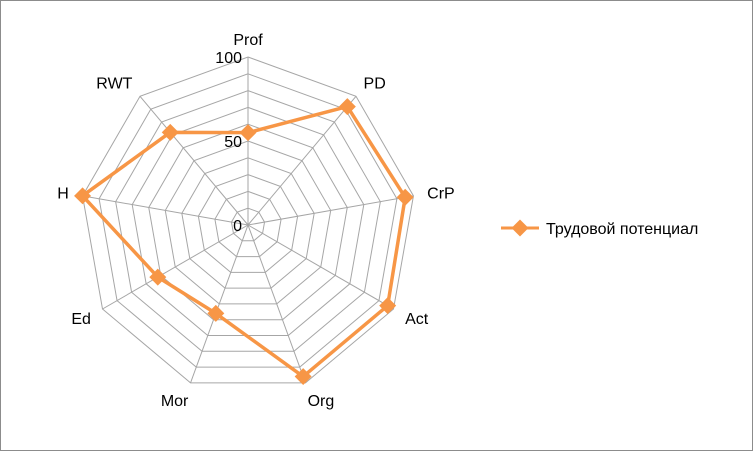 The height and width of the screenshot is (451, 753). Describe the element at coordinates (321, 401) in the screenshot. I see `category-label: Org` at that location.